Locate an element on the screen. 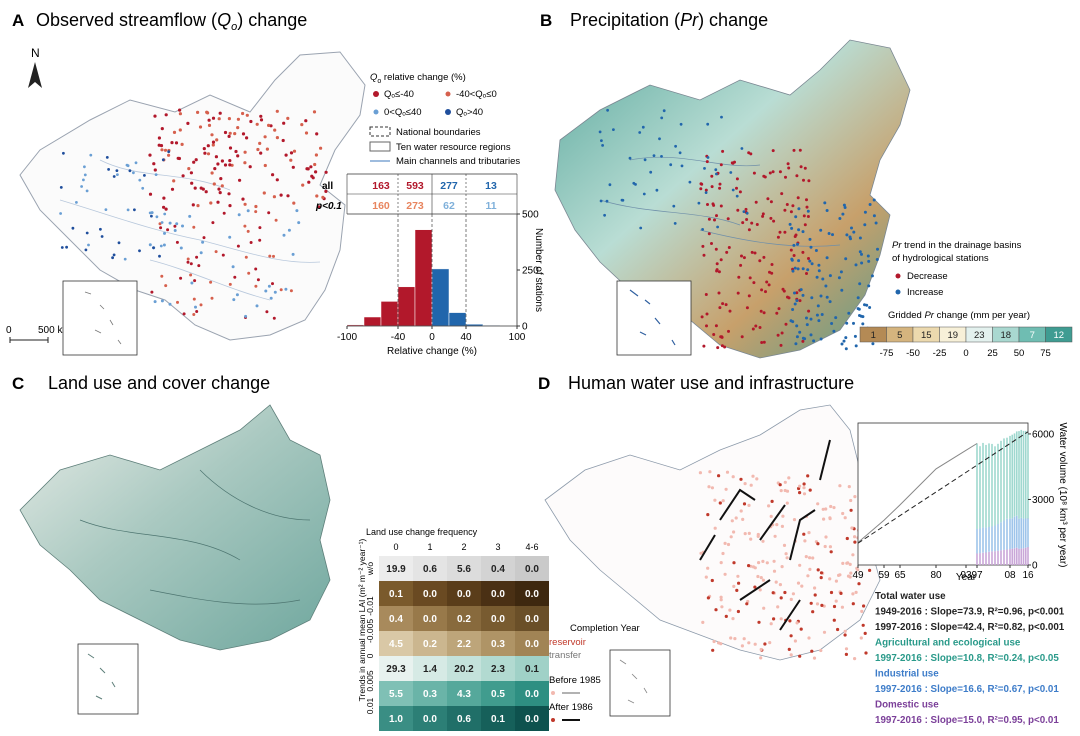 This screenshot has height=736, width=1080. heatmap-cell-value: 5.5 is located at coordinates (396, 694).